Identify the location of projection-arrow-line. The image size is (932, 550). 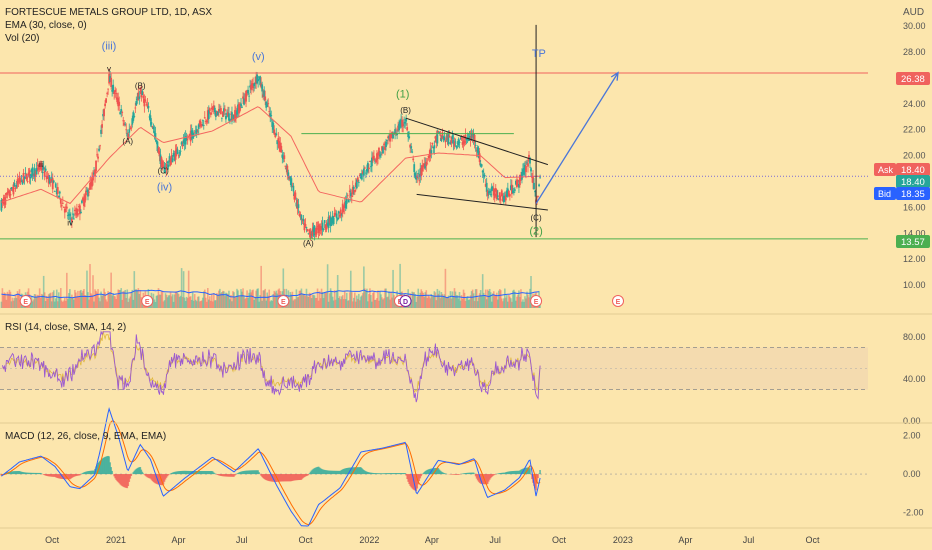
(577, 138).